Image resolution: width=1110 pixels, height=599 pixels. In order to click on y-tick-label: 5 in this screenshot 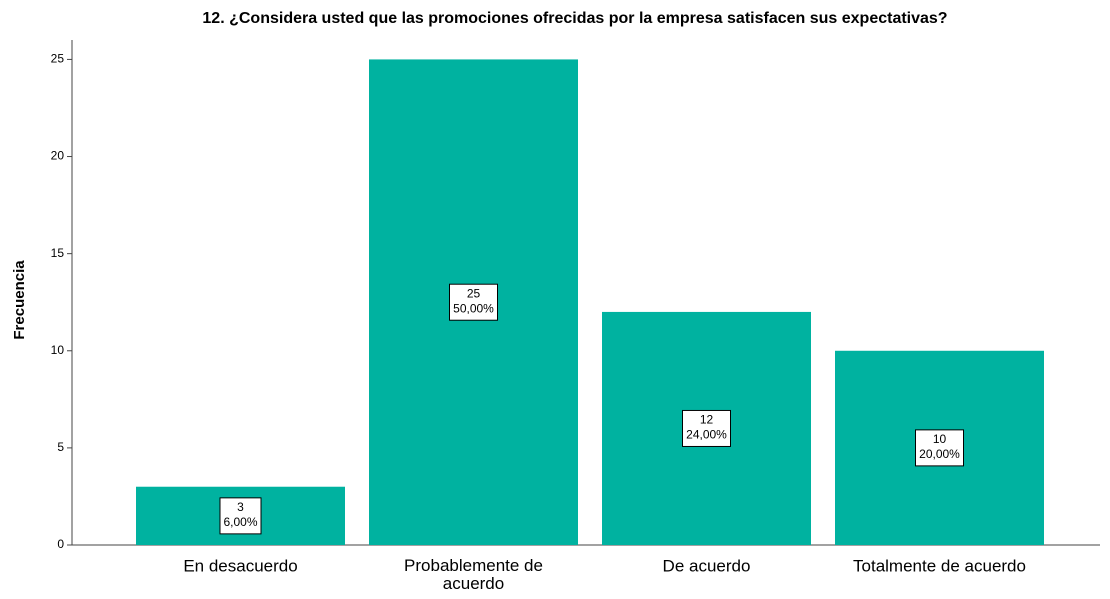, I will do `click(60, 447)`.